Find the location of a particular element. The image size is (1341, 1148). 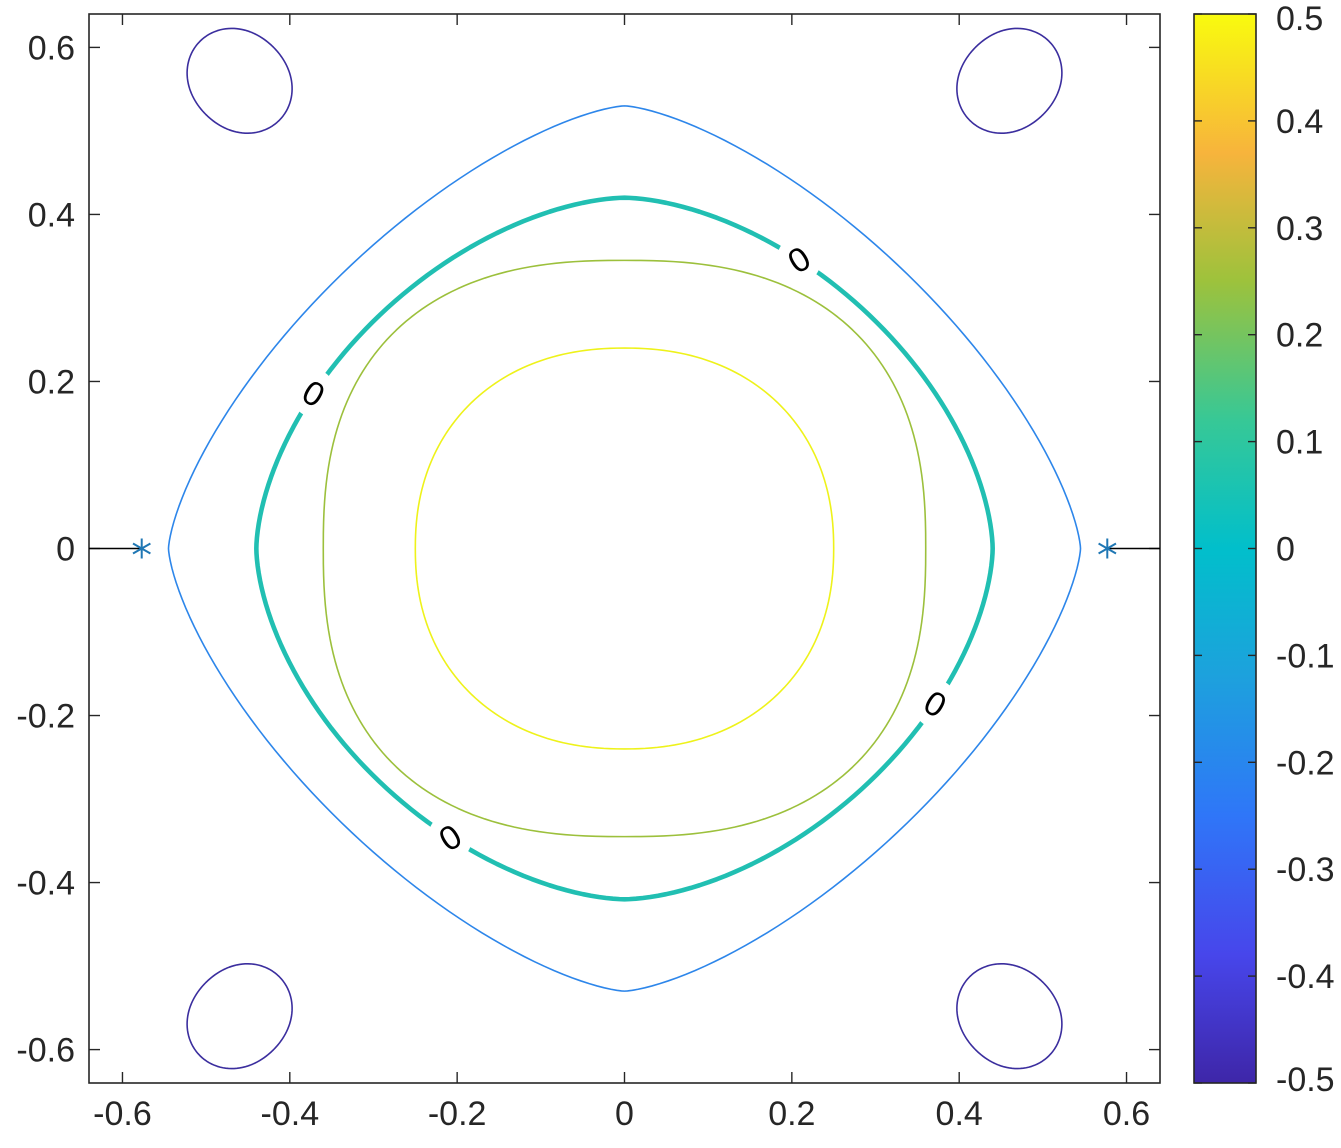

x-tick-label: -0.6 is located at coordinates (122, 1114).